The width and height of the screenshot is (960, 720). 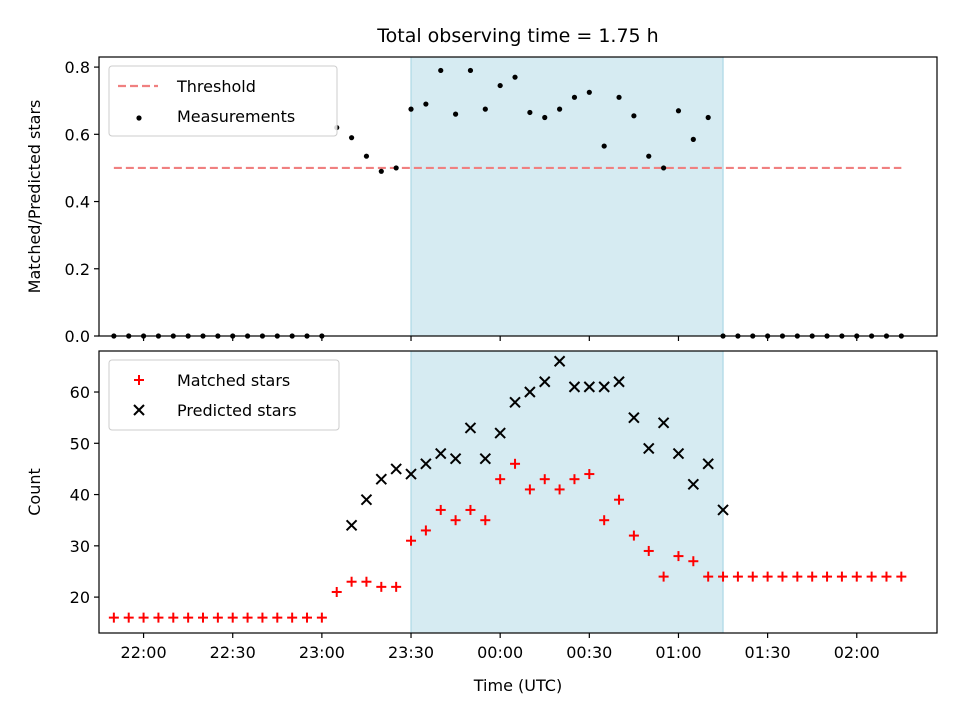 What do you see at coordinates (77, 67) in the screenshot?
I see `y-tick-label: 0.8` at bounding box center [77, 67].